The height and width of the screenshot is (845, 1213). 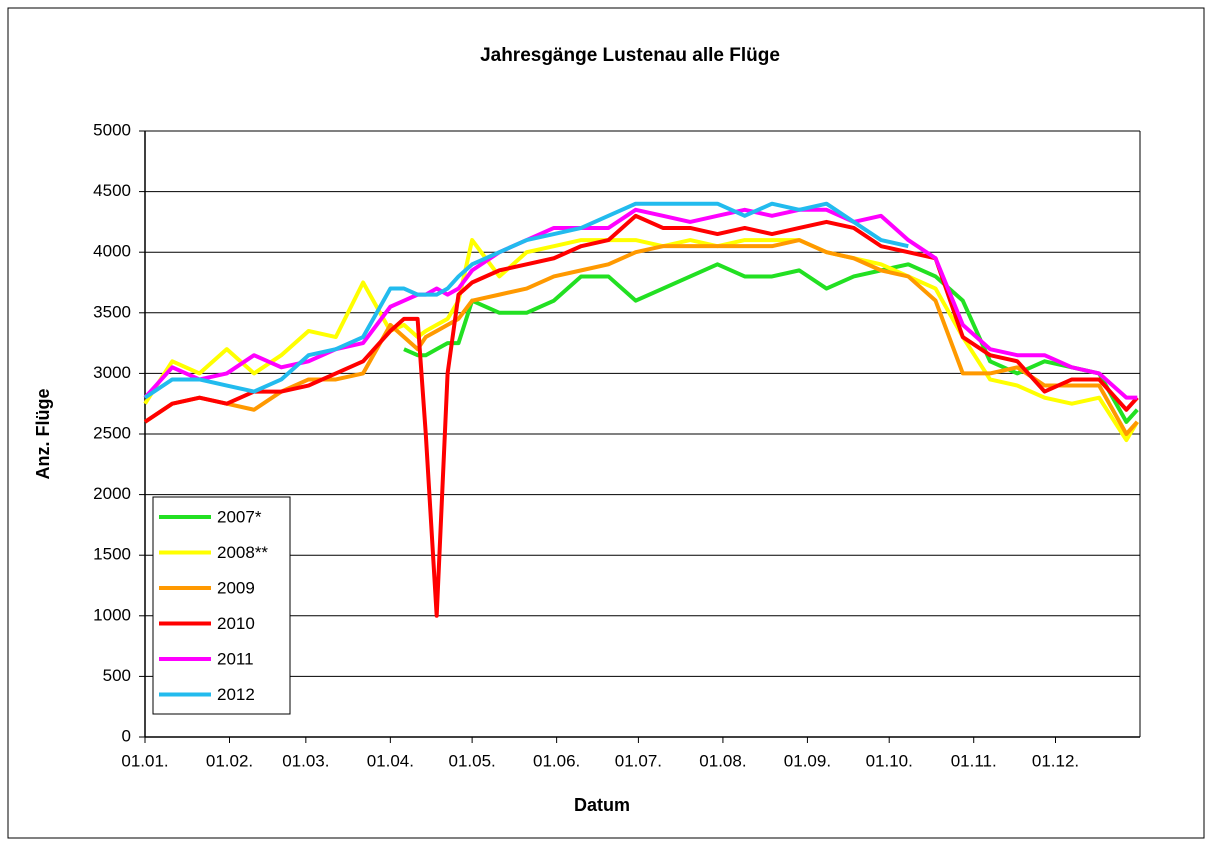 I want to click on x-axis-label: Datum, so click(x=602, y=805).